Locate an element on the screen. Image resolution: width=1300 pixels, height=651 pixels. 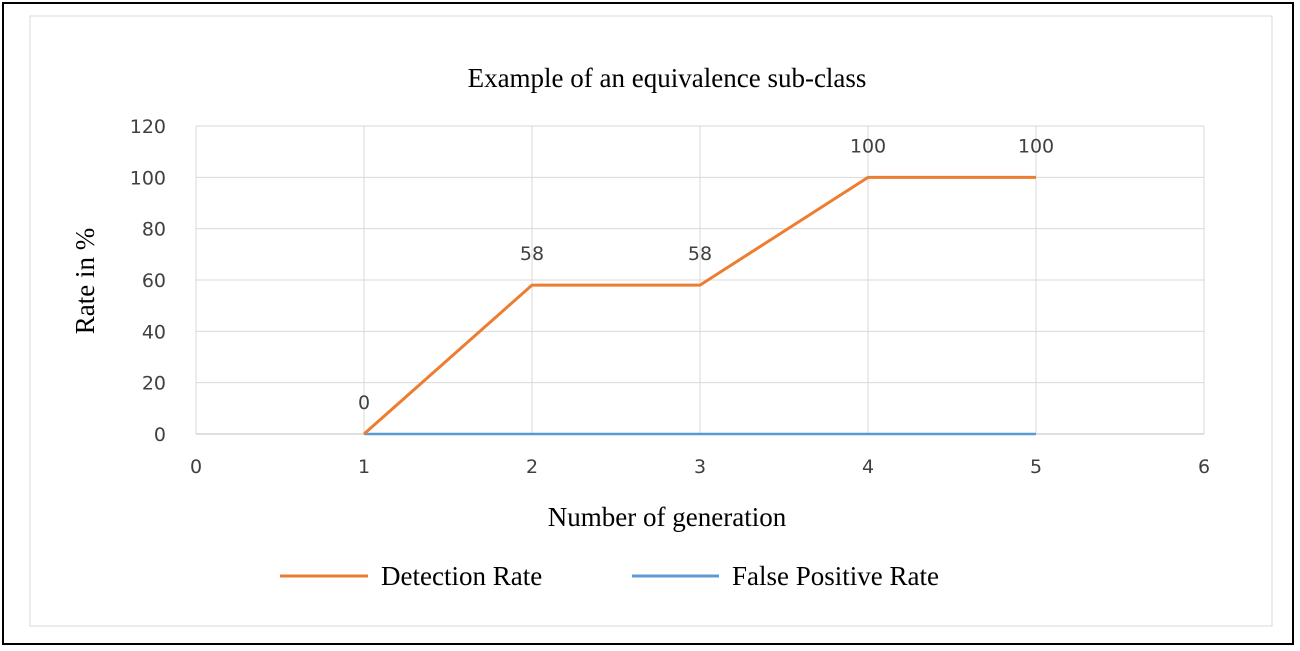
x-tick-label: 4 is located at coordinates (868, 467).